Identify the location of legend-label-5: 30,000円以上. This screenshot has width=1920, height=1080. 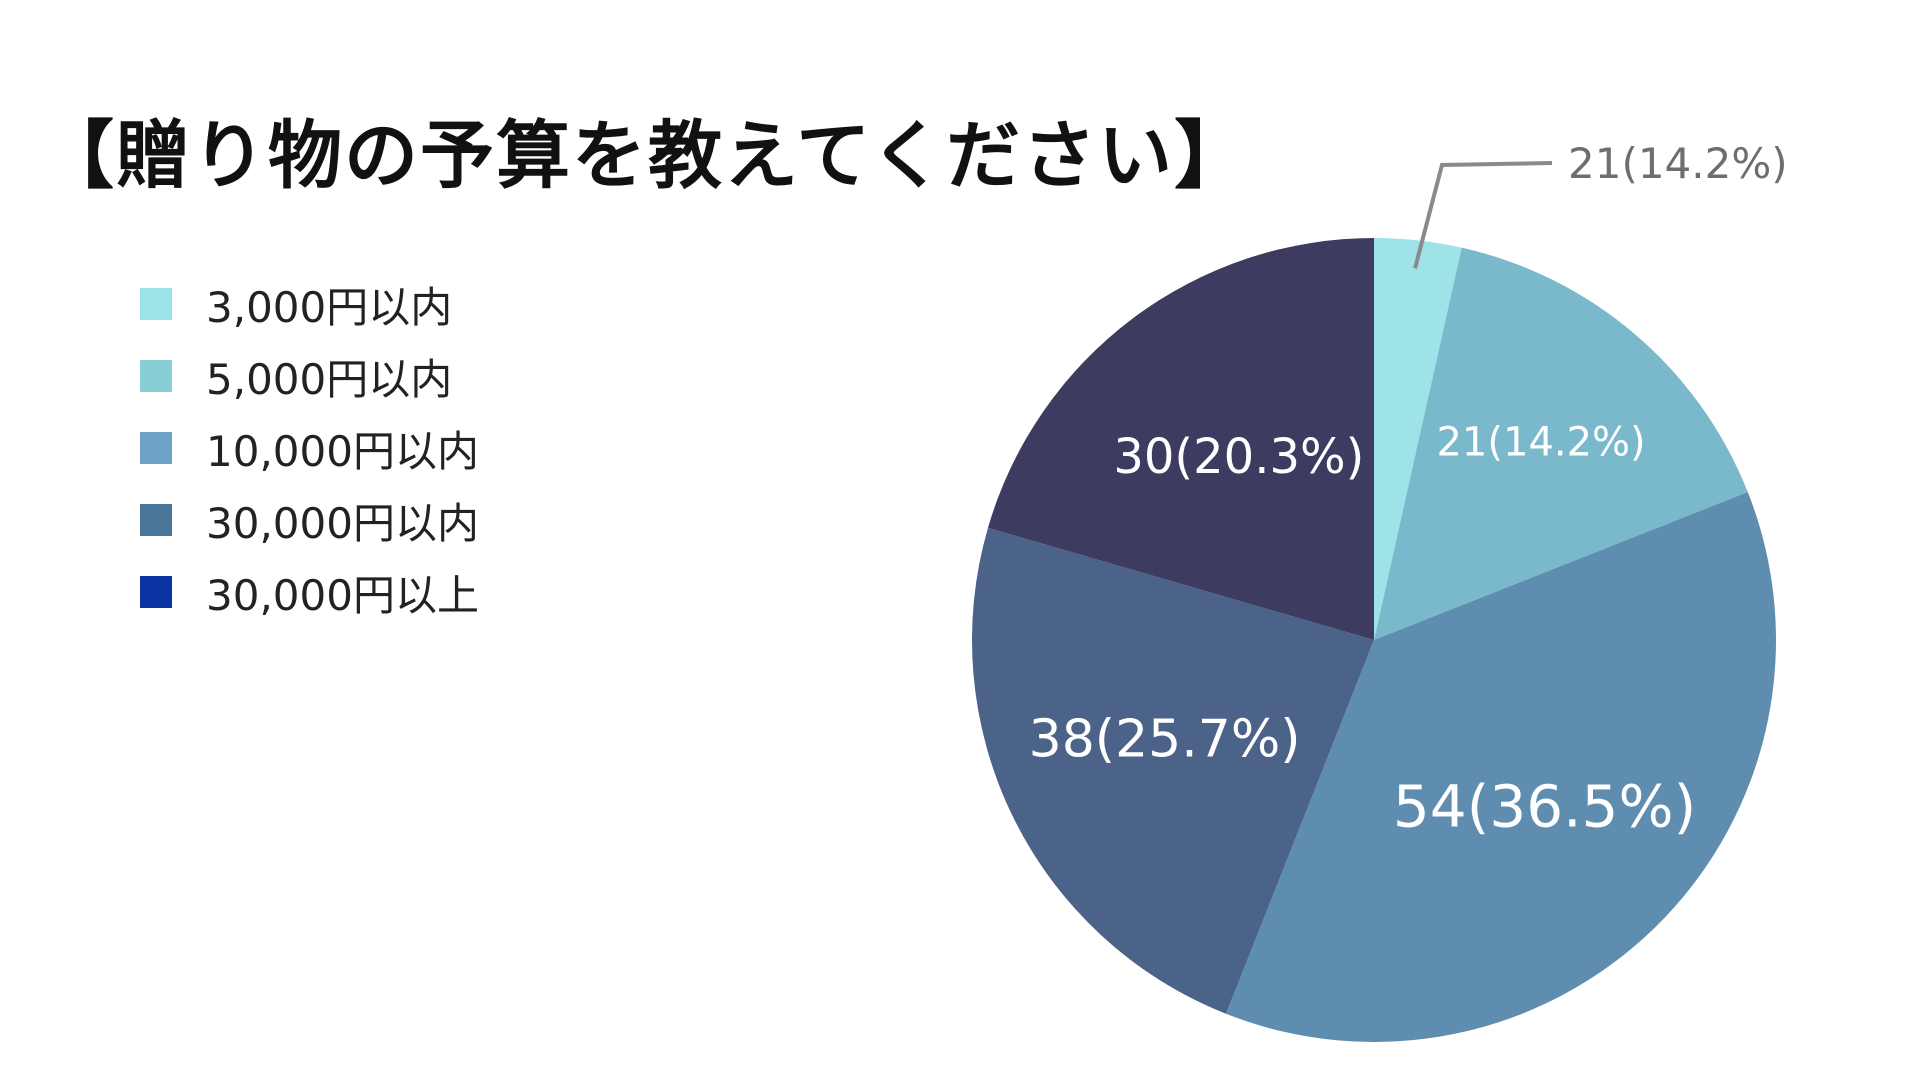
(342, 595).